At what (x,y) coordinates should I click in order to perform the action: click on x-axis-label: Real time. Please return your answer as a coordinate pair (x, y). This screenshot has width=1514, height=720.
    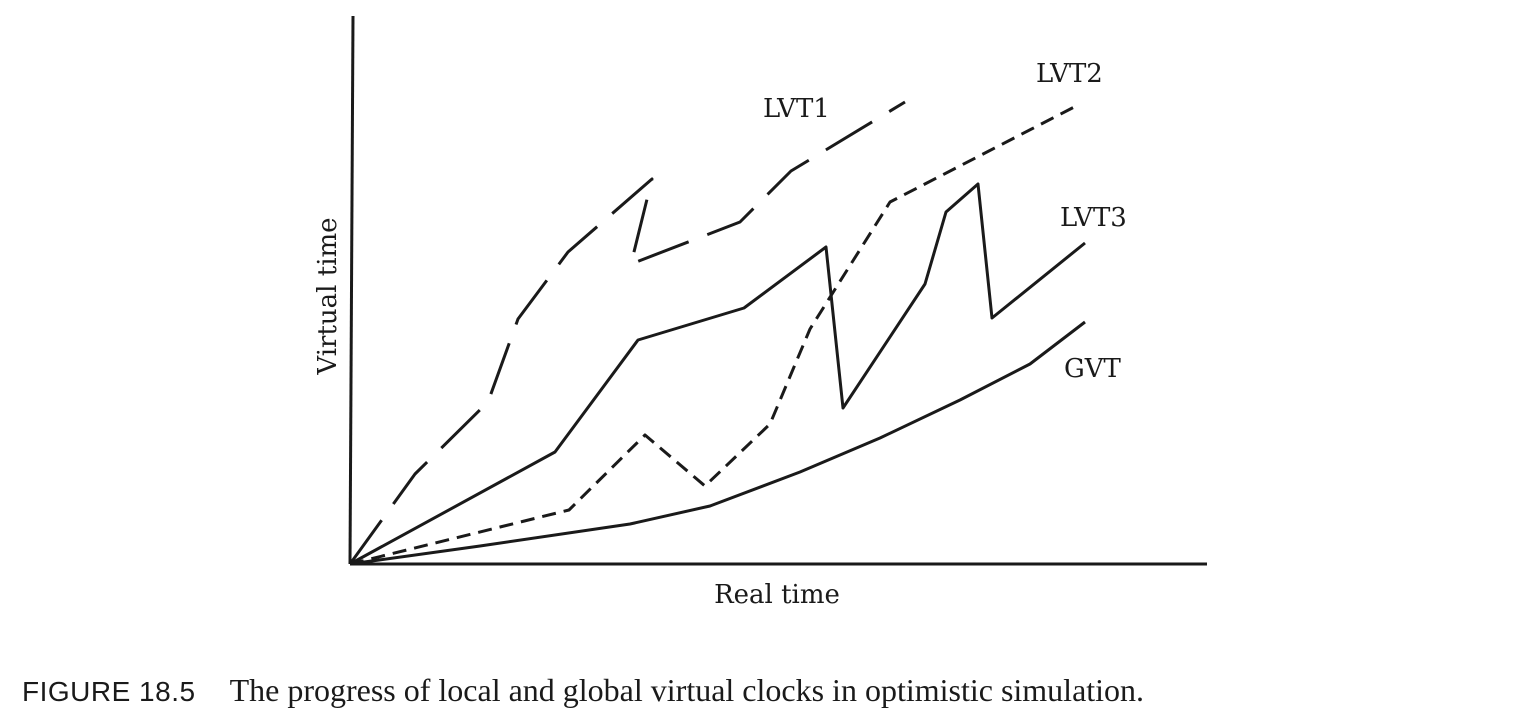
    Looking at the image, I should click on (777, 595).